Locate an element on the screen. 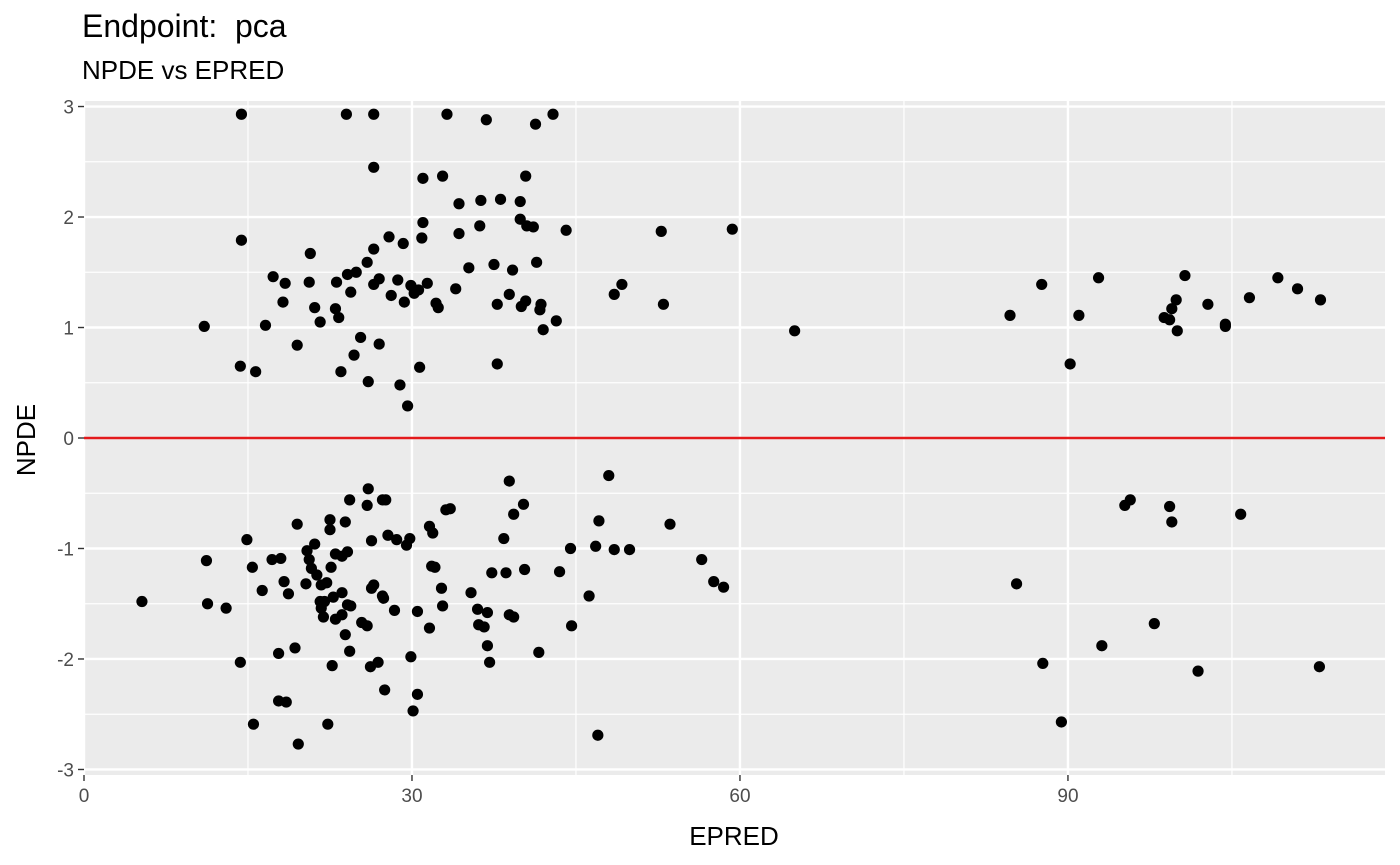 This screenshot has width=1400, height=865. y-tick-label: 2 is located at coordinates (68, 218).